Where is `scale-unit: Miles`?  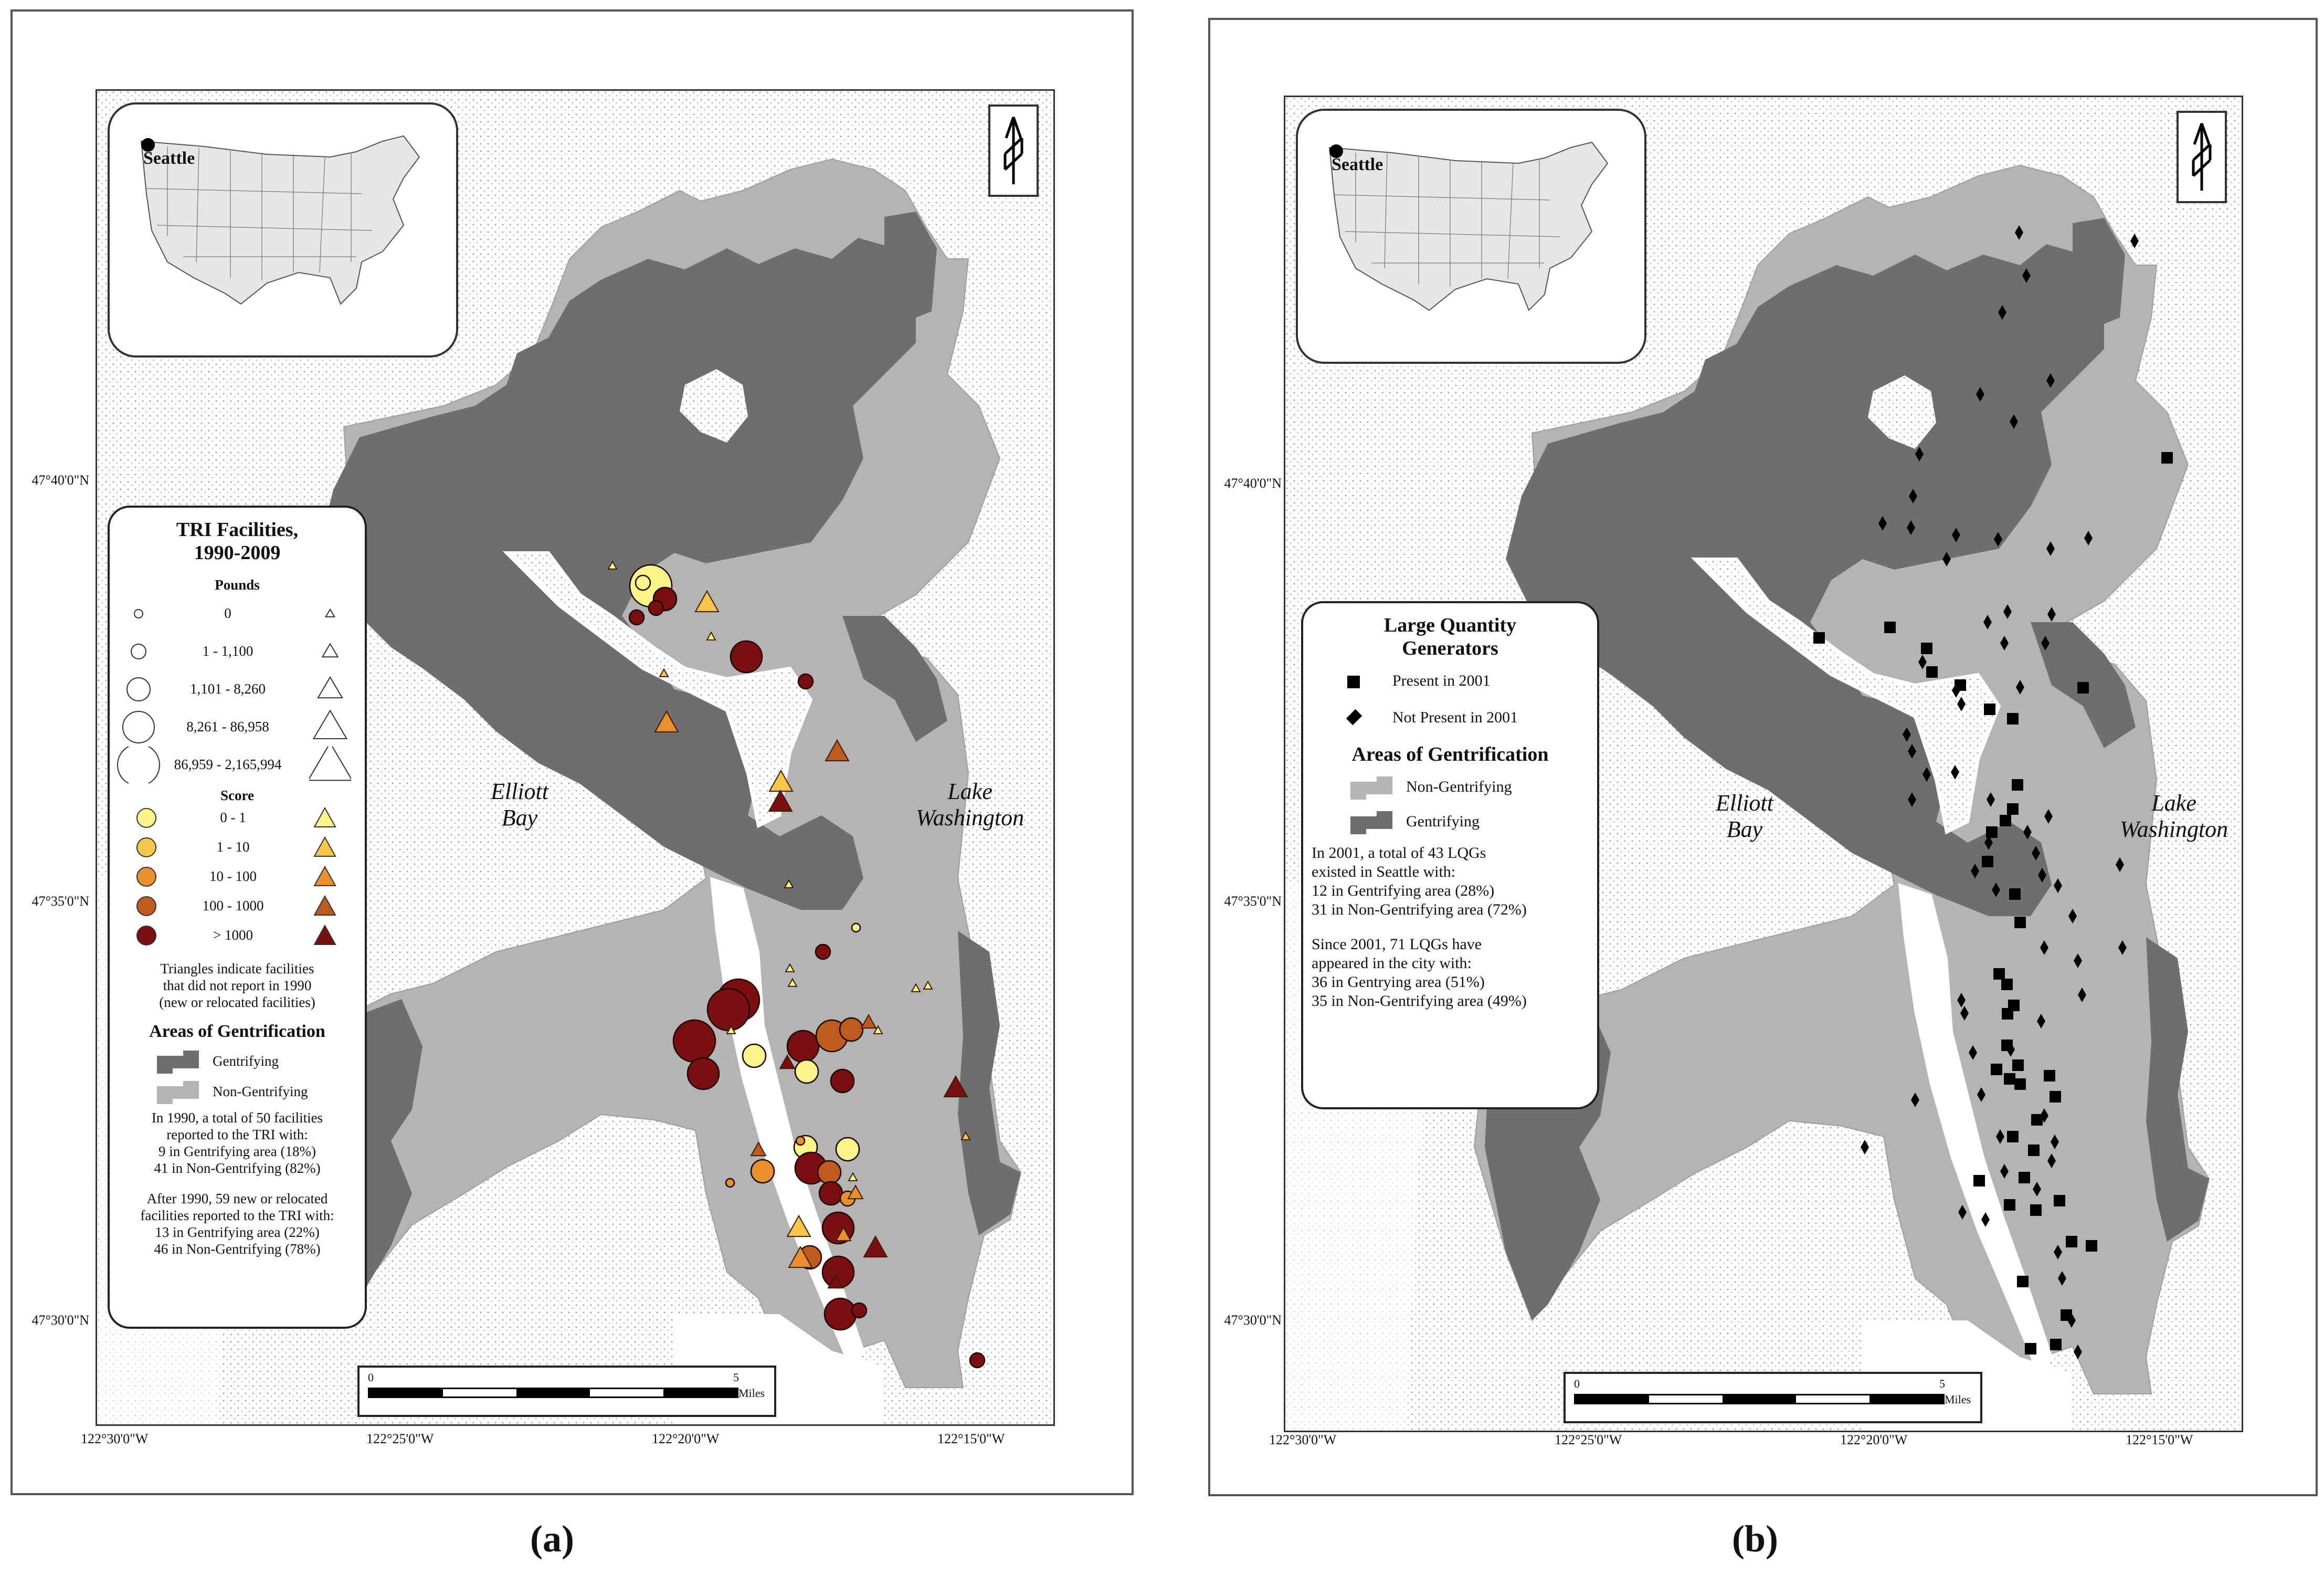
scale-unit: Miles is located at coordinates (1958, 1399).